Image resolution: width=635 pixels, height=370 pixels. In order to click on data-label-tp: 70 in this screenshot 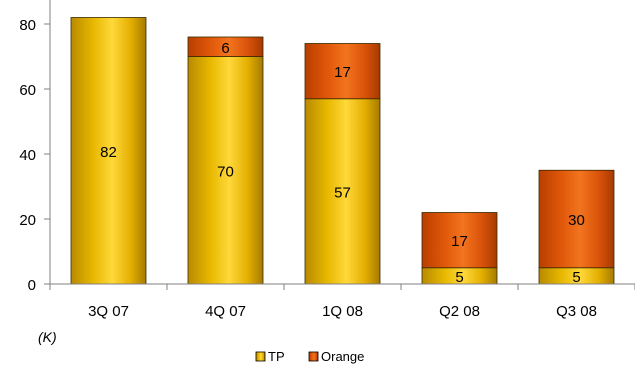, I will do `click(225, 171)`.